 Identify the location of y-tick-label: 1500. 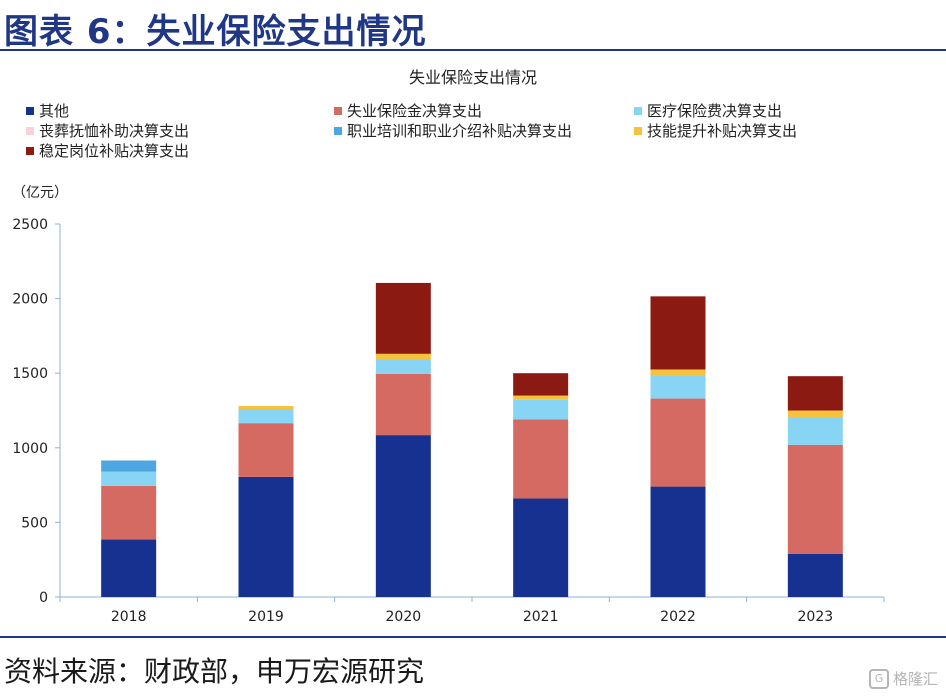
(30, 374).